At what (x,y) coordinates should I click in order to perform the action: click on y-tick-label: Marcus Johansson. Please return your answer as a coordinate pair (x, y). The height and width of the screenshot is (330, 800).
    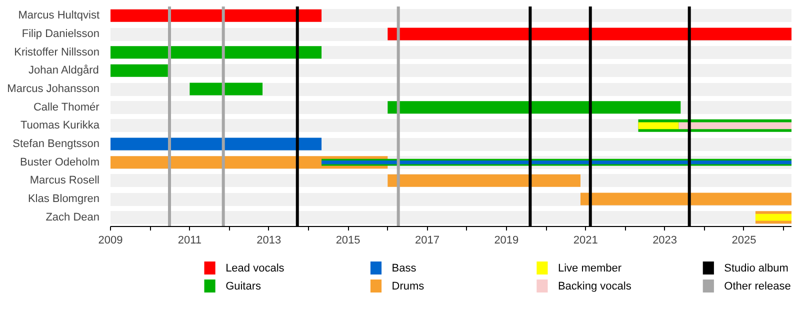
    Looking at the image, I should click on (53, 89).